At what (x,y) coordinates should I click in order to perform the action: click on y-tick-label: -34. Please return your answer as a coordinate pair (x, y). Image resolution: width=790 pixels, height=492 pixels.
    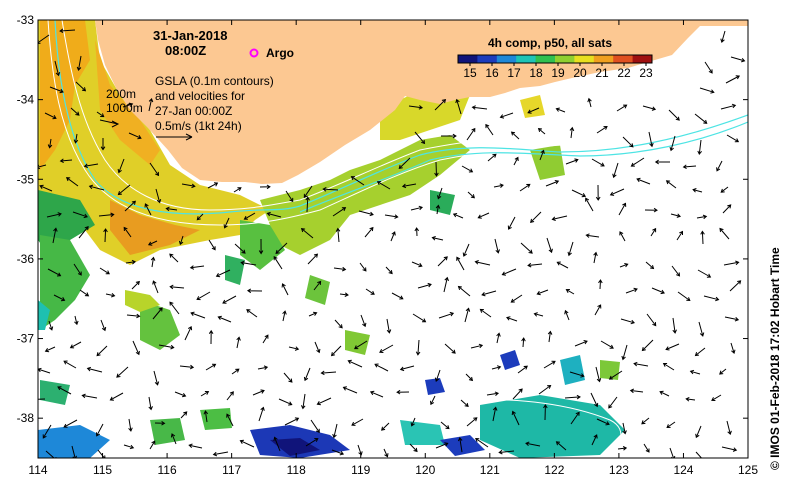
    Looking at the image, I should click on (26, 100).